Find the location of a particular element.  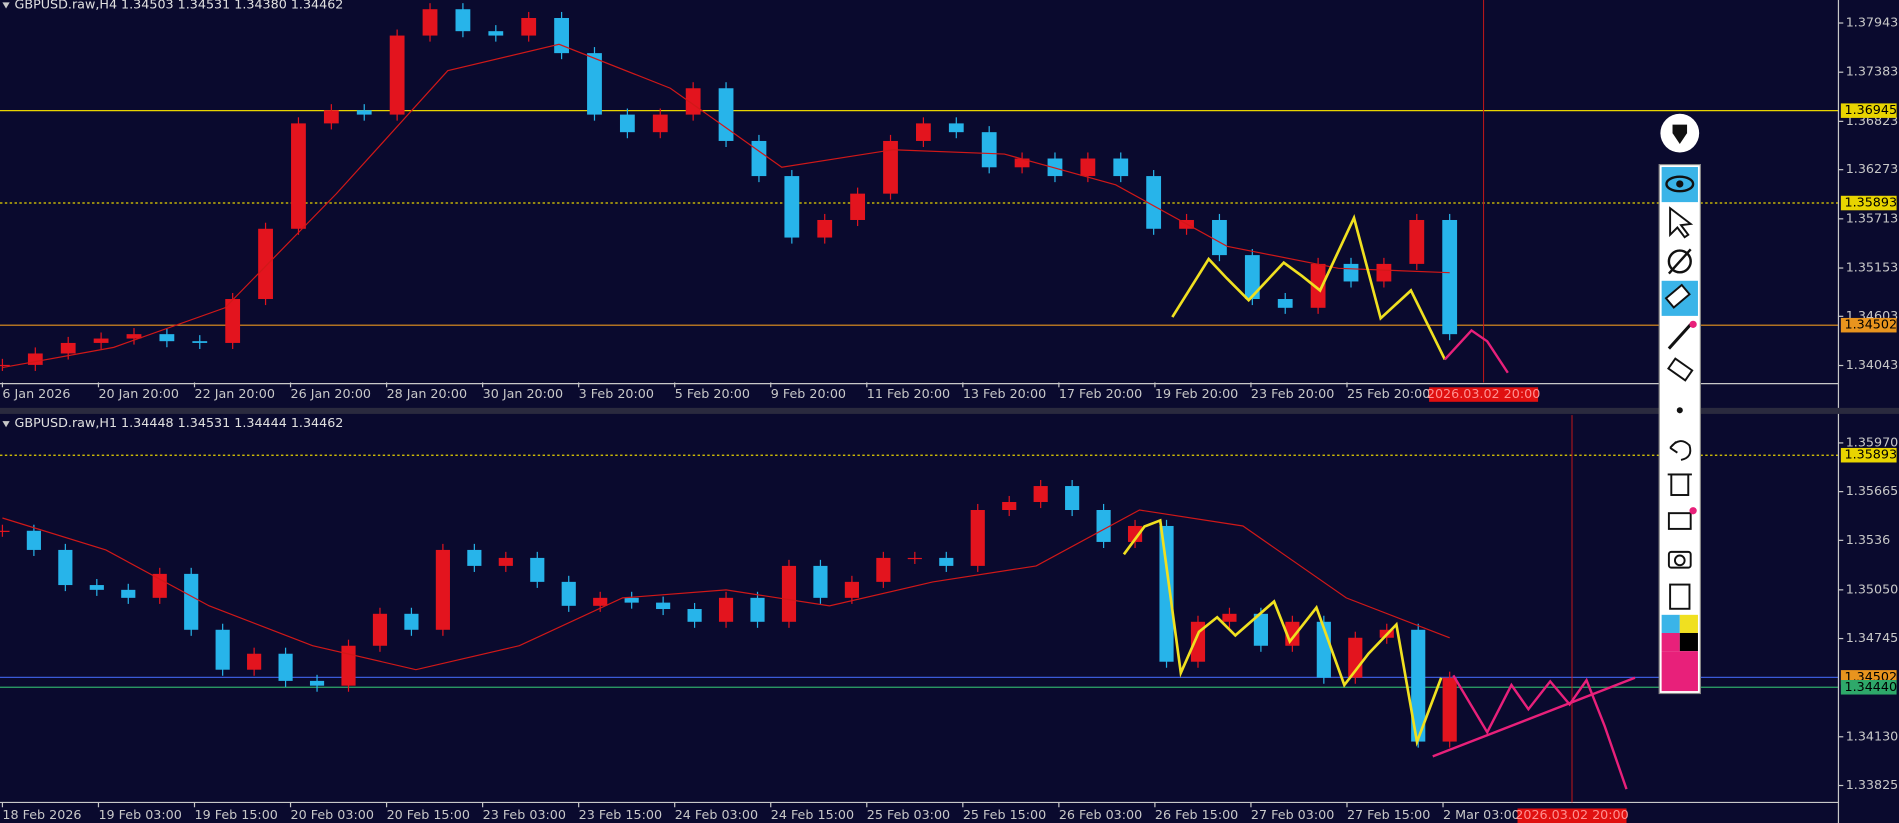

price-level-box is located at coordinates (1868, 325).